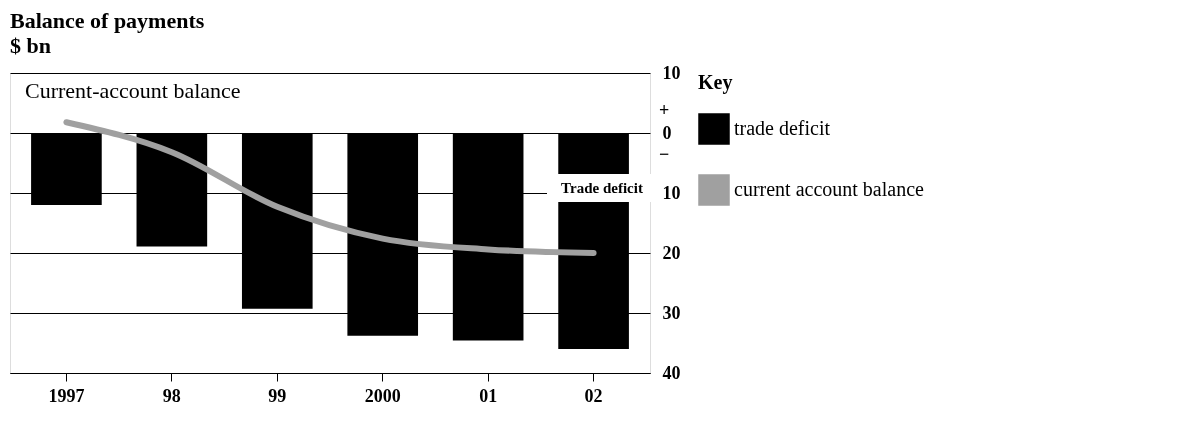  What do you see at coordinates (671, 312) in the screenshot?
I see `y-tick-label: 30` at bounding box center [671, 312].